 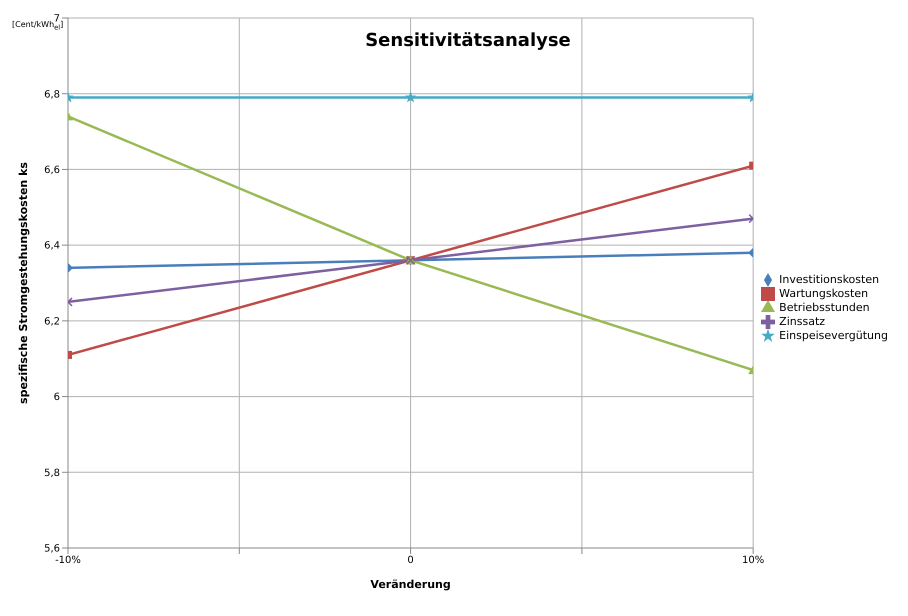 I want to click on x-tick-label: 0, so click(x=410, y=560).